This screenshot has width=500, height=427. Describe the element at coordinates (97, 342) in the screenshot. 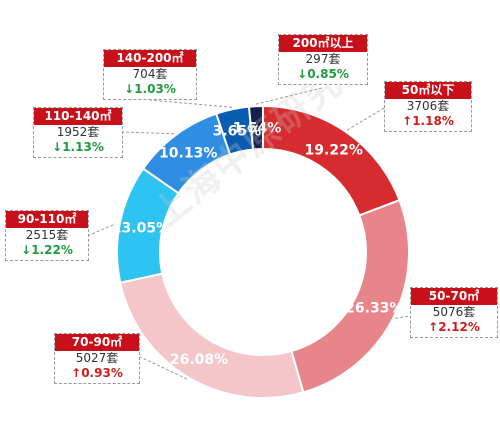

I see `callout-label: 70-90㎡` at that location.